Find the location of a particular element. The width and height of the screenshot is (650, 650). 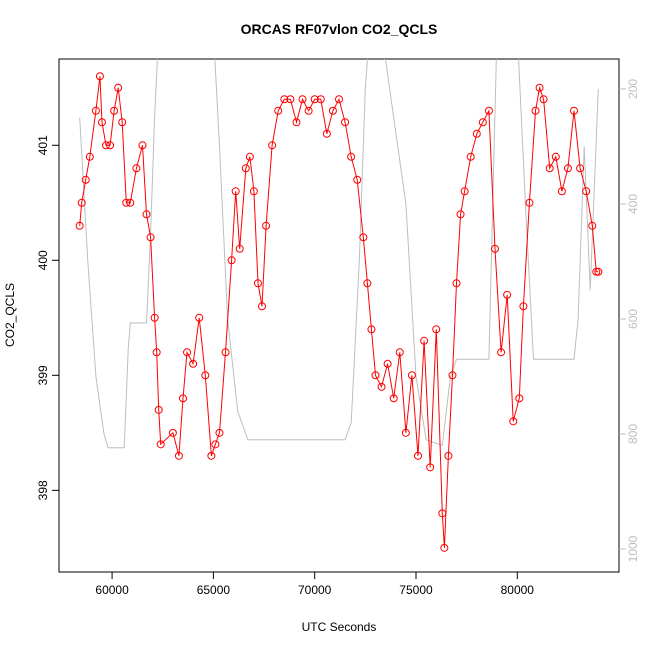

x-tick-label: 70000 is located at coordinates (315, 590).